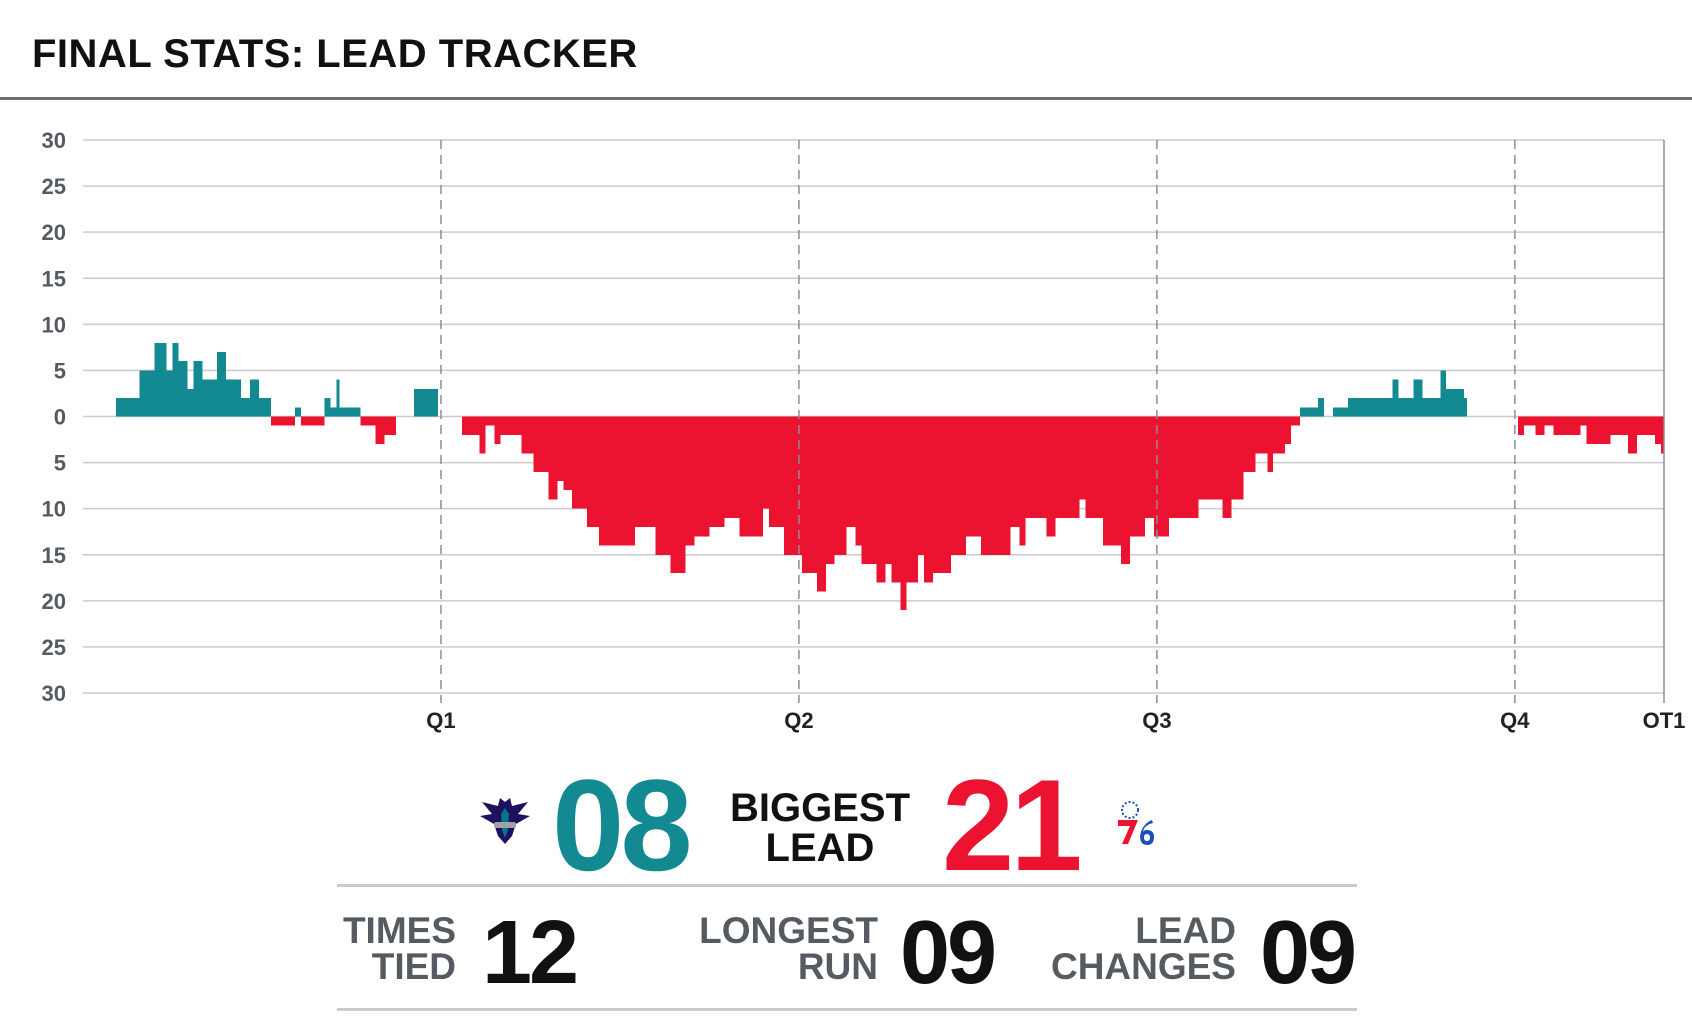  What do you see at coordinates (440, 720) in the screenshot?
I see `period-label-q1: Q1` at bounding box center [440, 720].